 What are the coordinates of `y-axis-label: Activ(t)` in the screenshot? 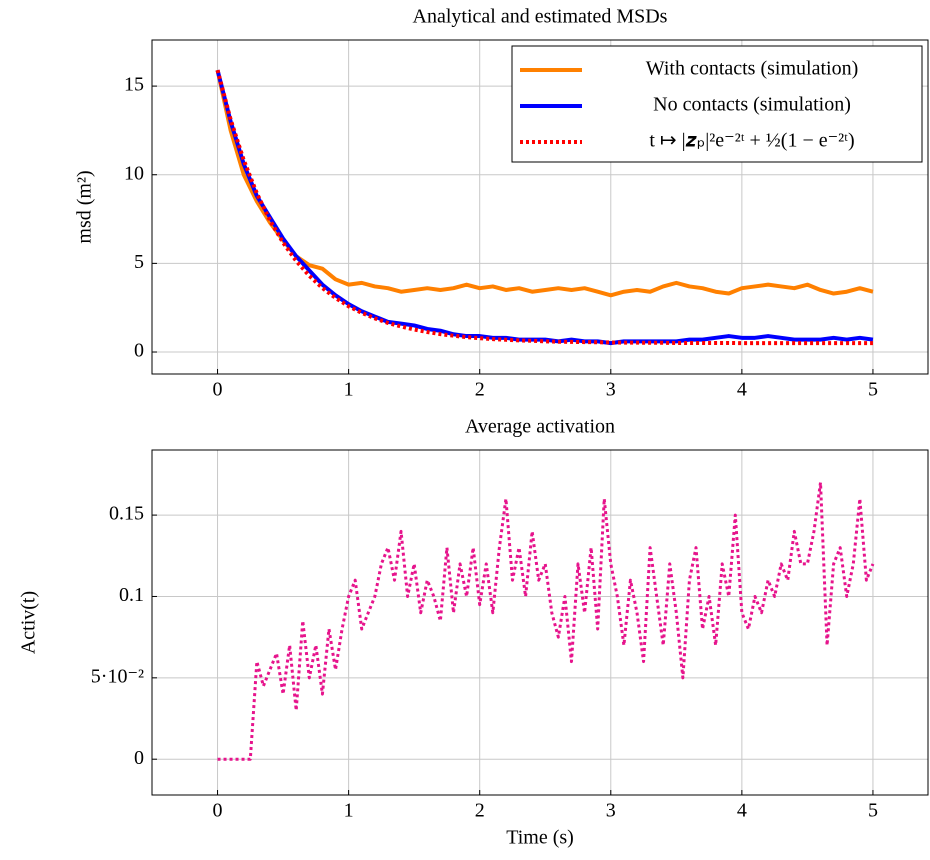 It's located at (29, 622).